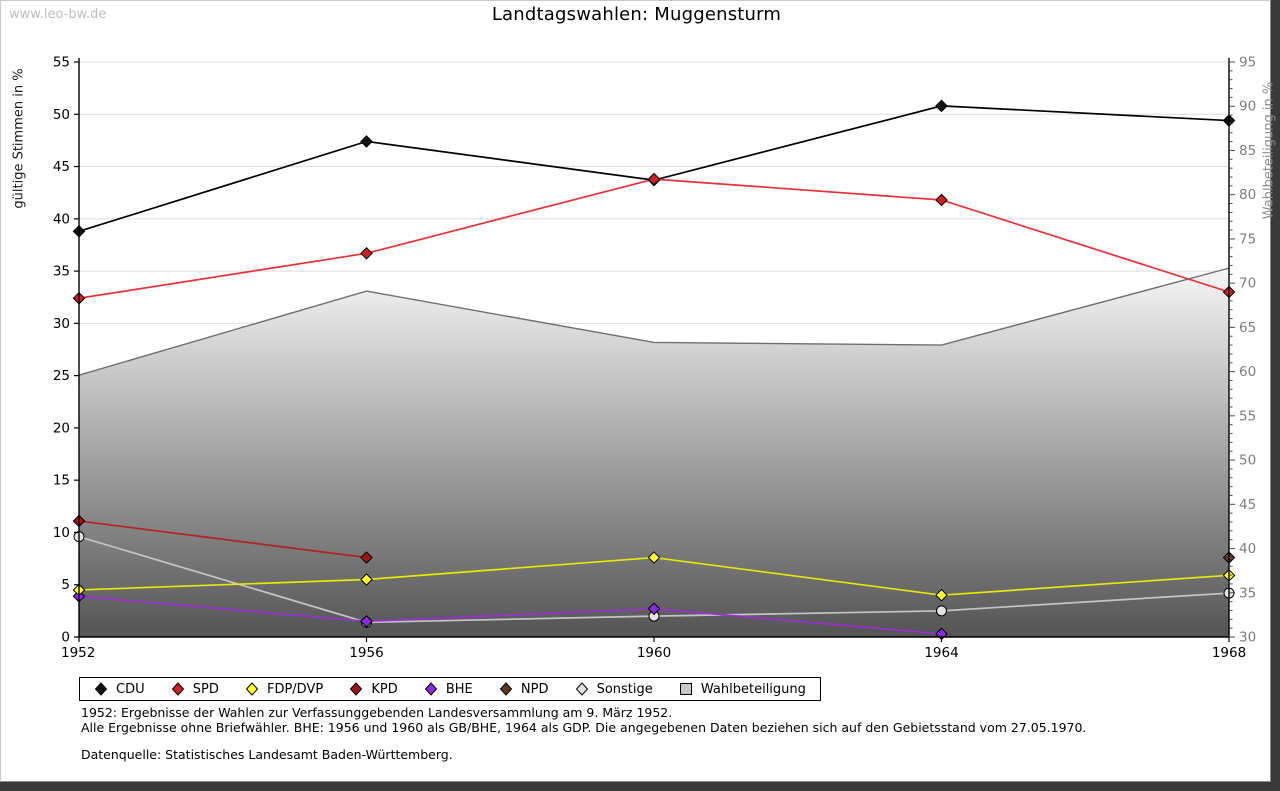  Describe the element at coordinates (61, 272) in the screenshot. I see `left-tick-label: 35` at that location.